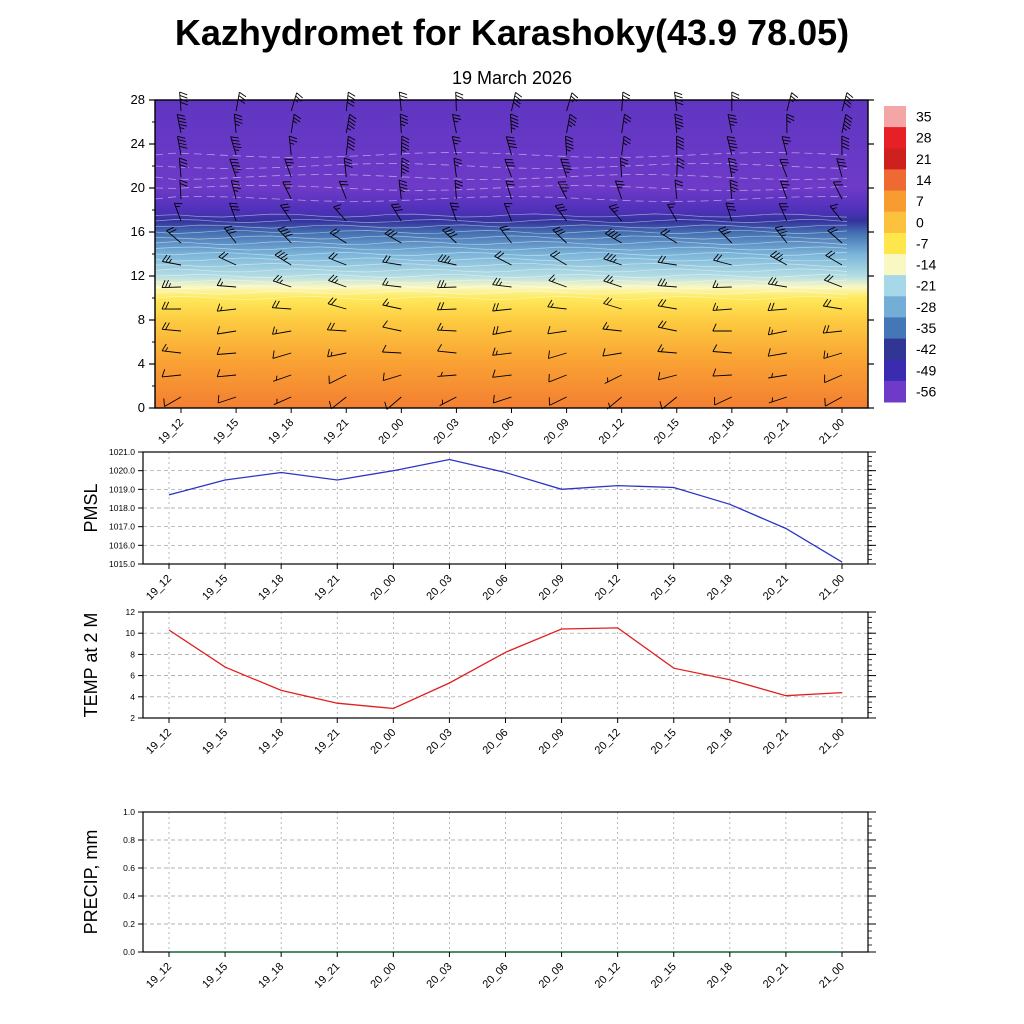  Describe the element at coordinates (91, 882) in the screenshot. I see `svg-text: PRECIP, mm` at that location.